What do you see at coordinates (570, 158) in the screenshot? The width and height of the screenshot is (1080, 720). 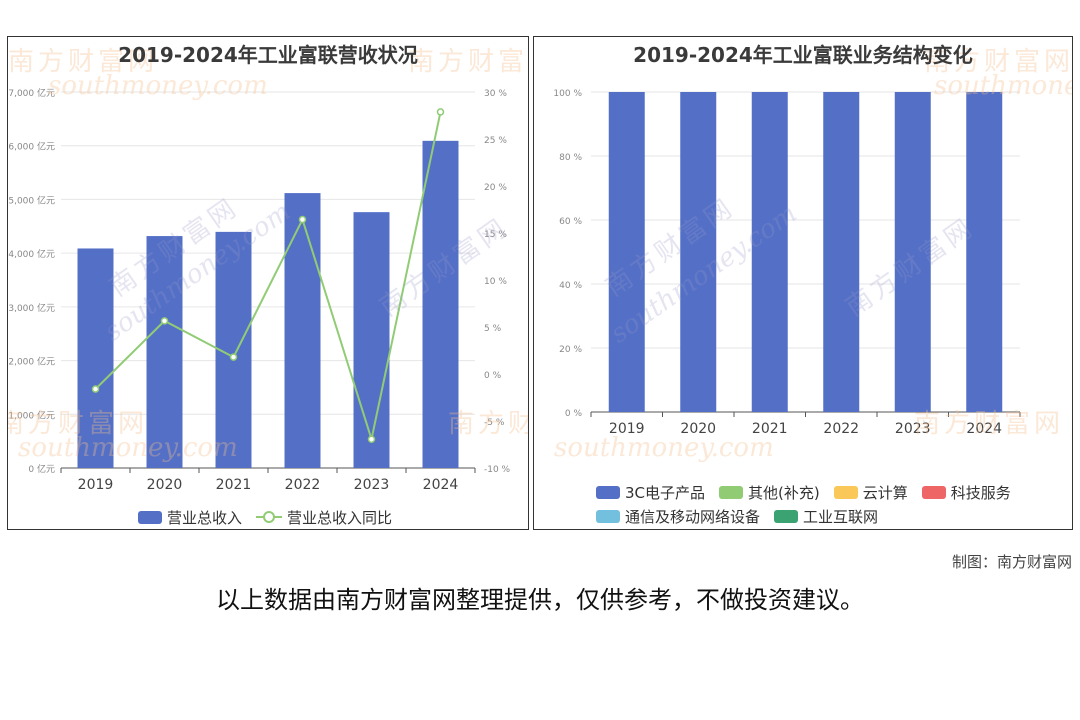 I see `y-tick-label: 80 %` at bounding box center [570, 158].